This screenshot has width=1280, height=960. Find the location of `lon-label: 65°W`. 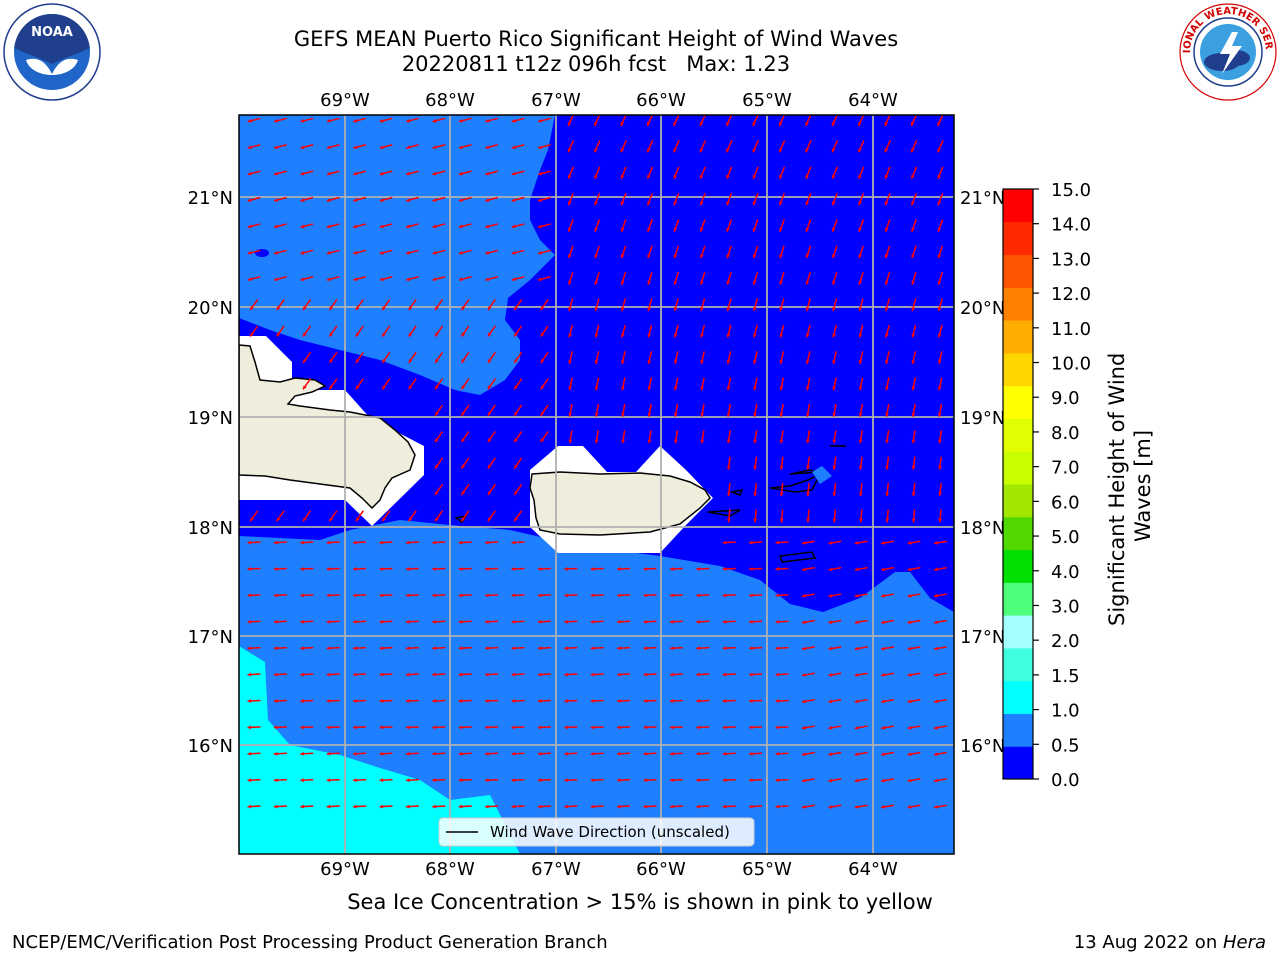

lon-label: 65°W is located at coordinates (767, 100).